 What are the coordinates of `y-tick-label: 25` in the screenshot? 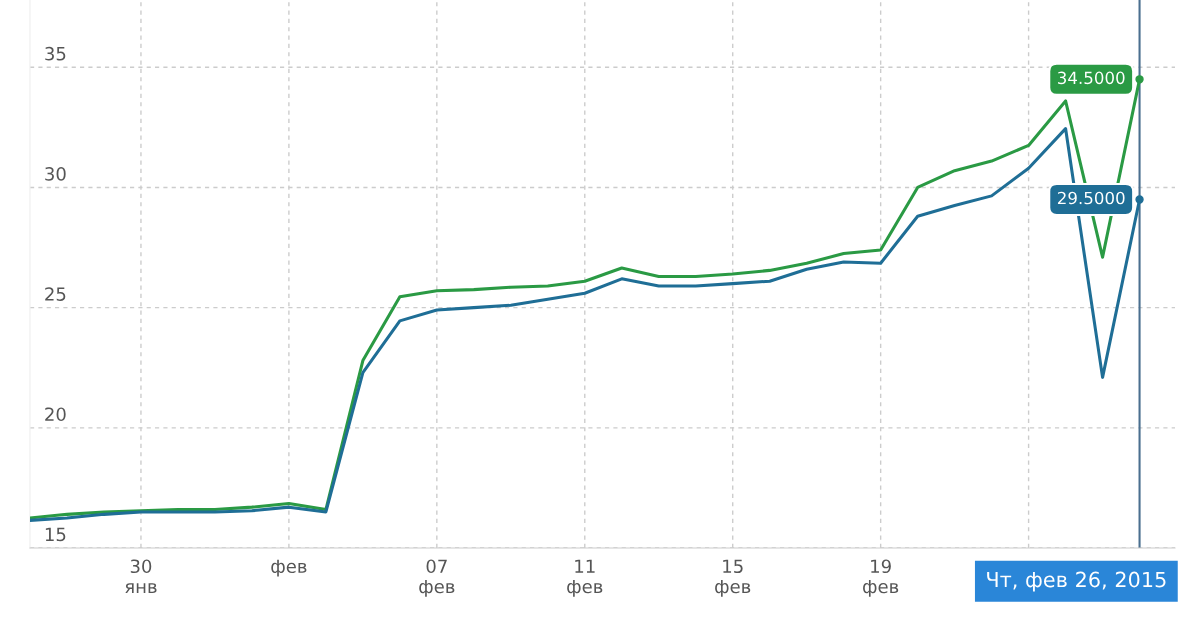 It's located at (55, 294).